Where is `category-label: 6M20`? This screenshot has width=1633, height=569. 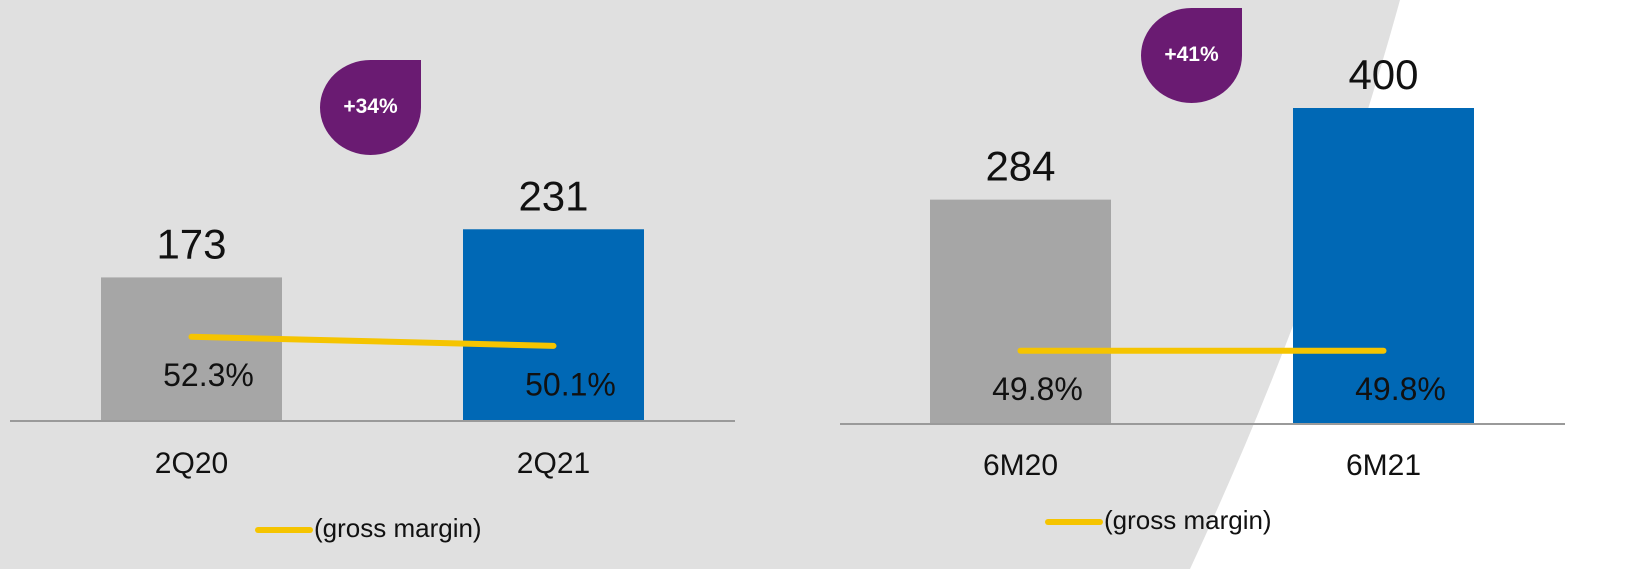
category-label: 6M20 is located at coordinates (1020, 465).